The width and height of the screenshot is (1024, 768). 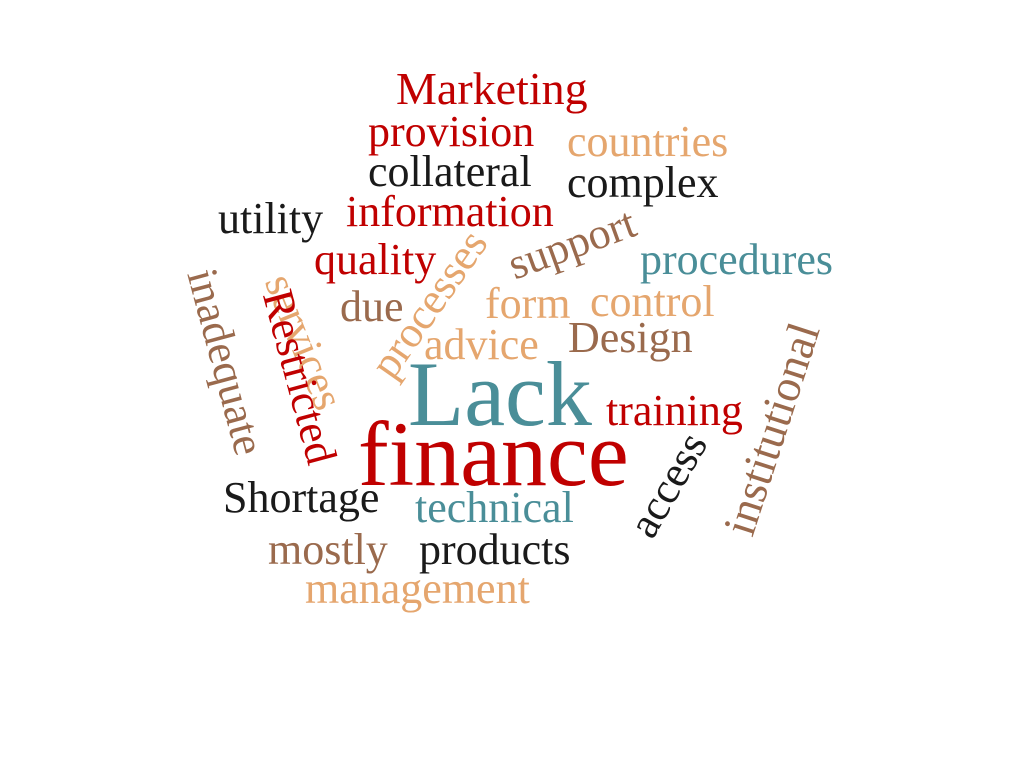 I want to click on word-information: information, so click(x=450, y=211).